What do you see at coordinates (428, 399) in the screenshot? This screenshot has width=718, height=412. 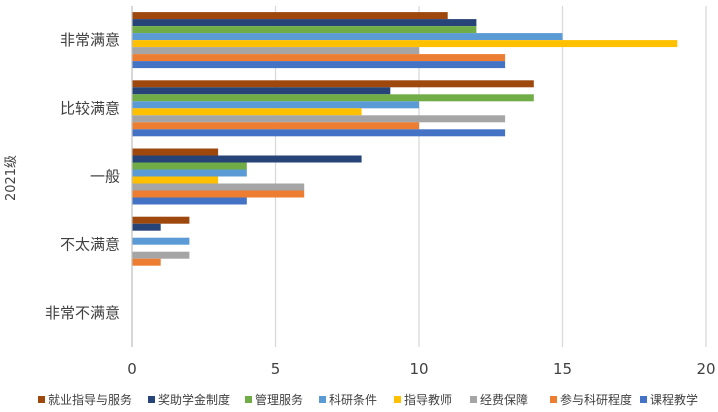 I see `legend-label-4: 指导教师` at bounding box center [428, 399].